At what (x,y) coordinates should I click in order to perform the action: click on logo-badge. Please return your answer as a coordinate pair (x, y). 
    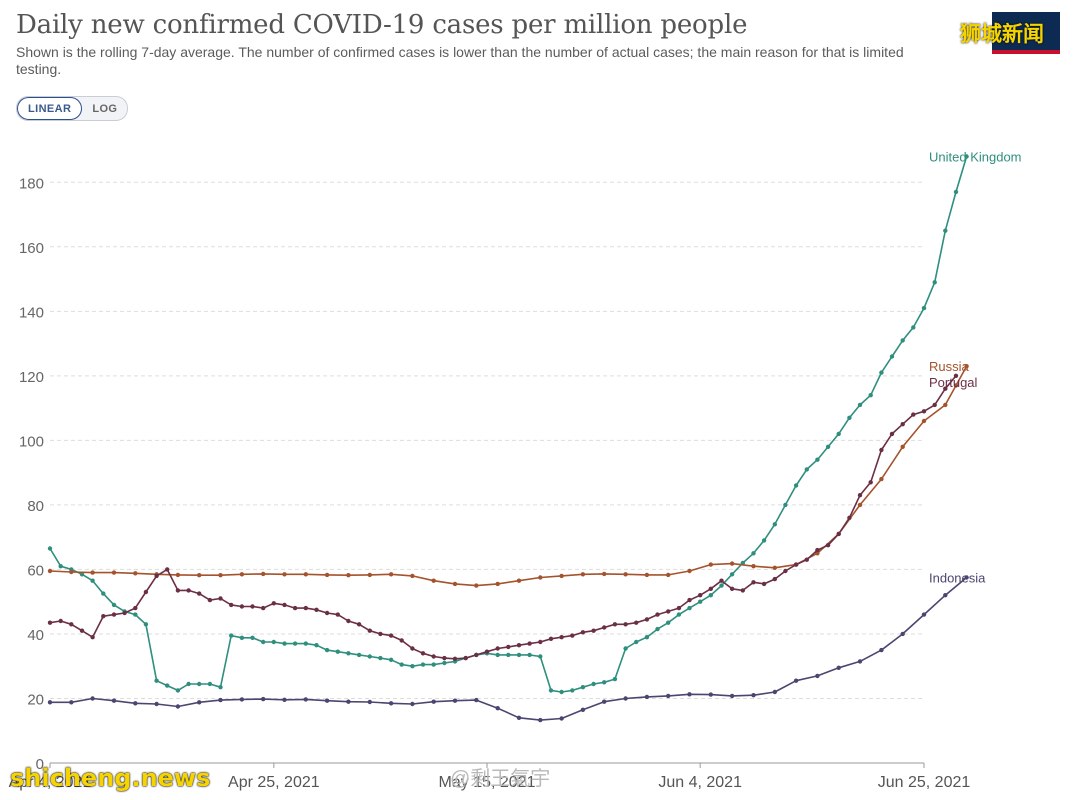
    Looking at the image, I should click on (1026, 33).